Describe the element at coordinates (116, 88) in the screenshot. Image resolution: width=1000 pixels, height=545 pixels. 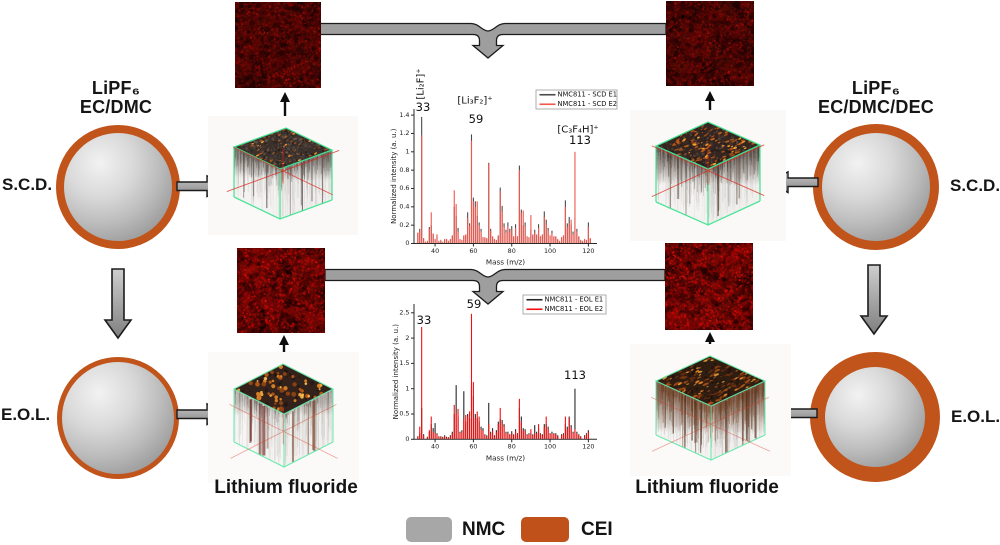
I see `electrolyte-title-left-line1: LiPF₆` at that location.